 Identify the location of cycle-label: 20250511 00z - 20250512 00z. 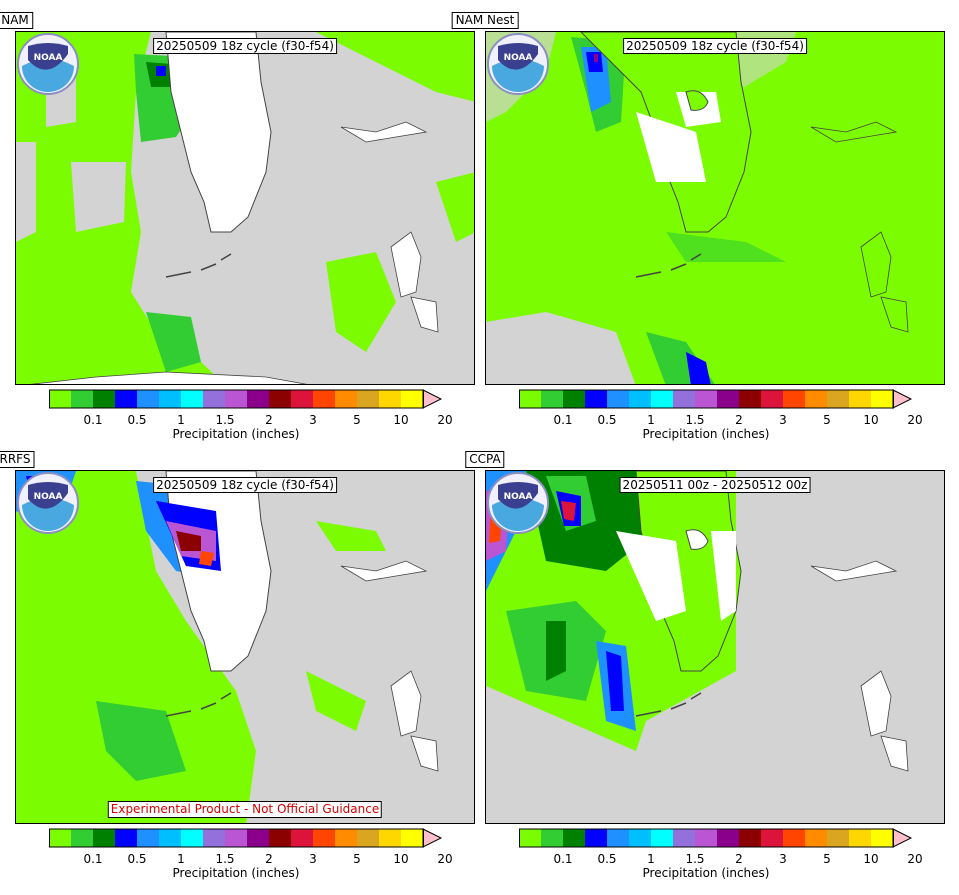
(715, 485).